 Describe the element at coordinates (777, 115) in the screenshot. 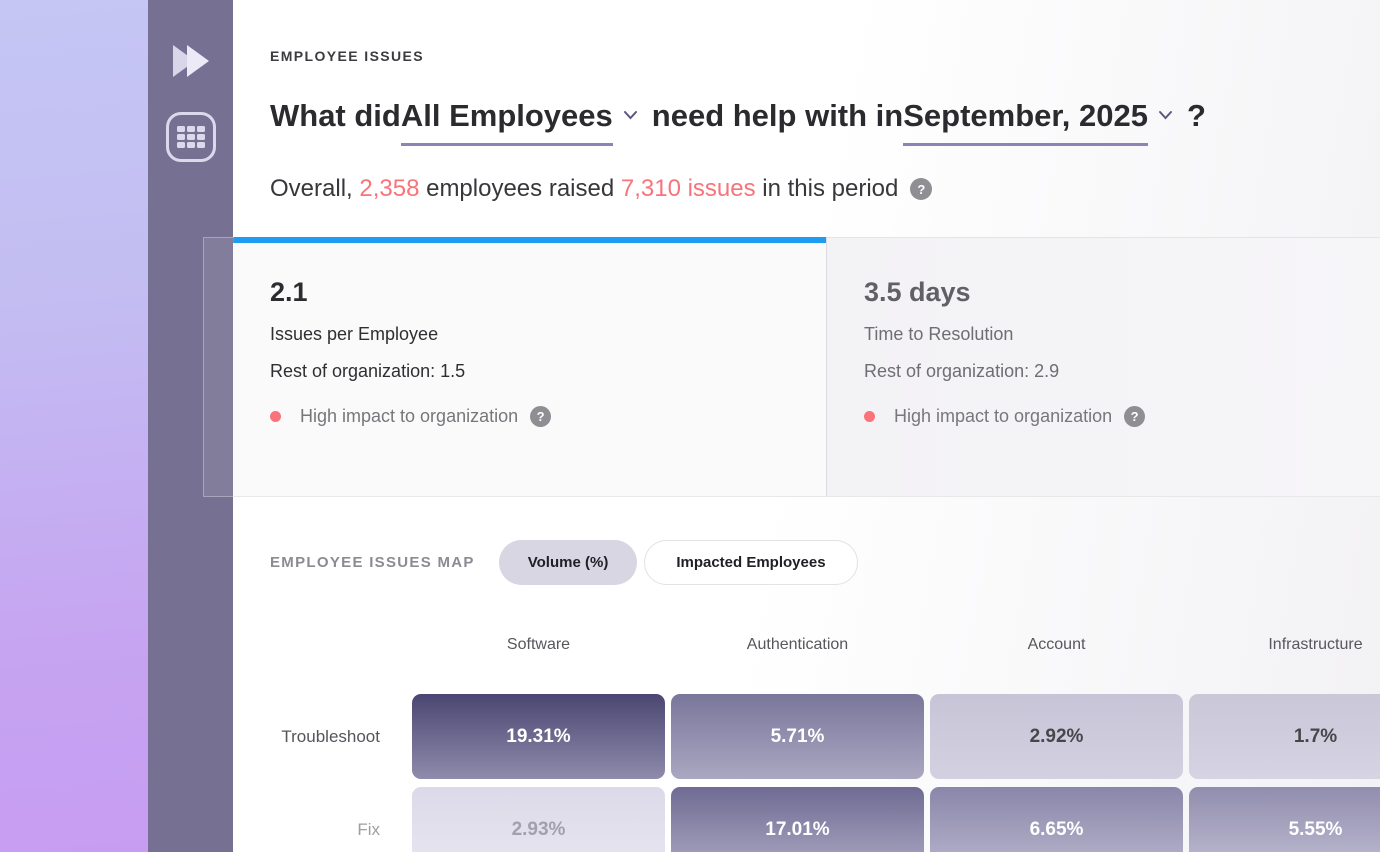

I see `question-middle: need help with in` at that location.